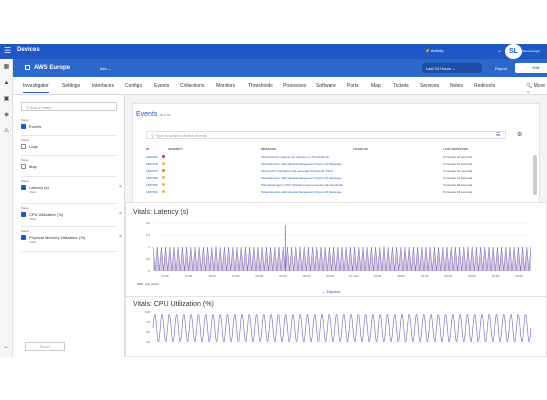 Image resolution: width=547 pixels, height=400 pixels. I want to click on chevron-down-icon: ⌄, so click(500, 51).